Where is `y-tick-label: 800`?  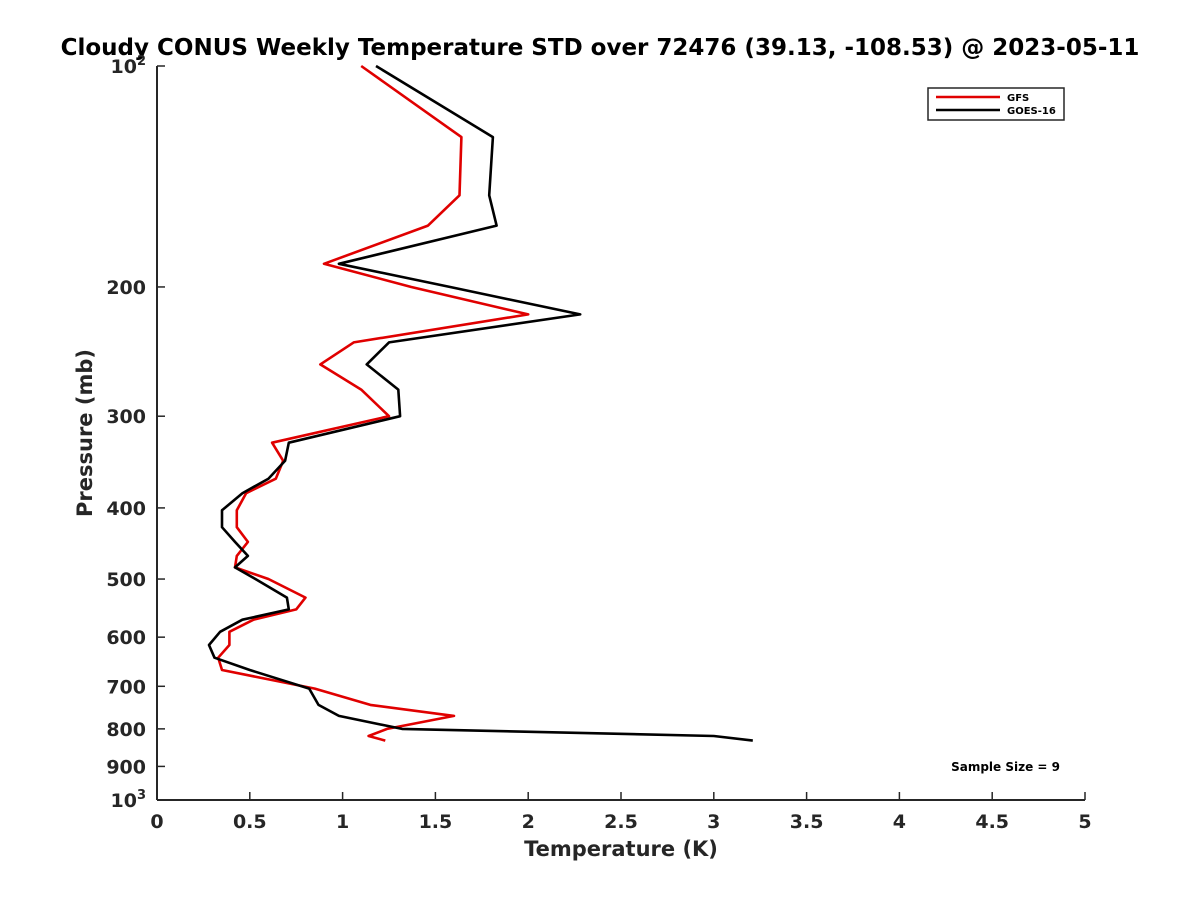 y-tick-label: 800 is located at coordinates (126, 730).